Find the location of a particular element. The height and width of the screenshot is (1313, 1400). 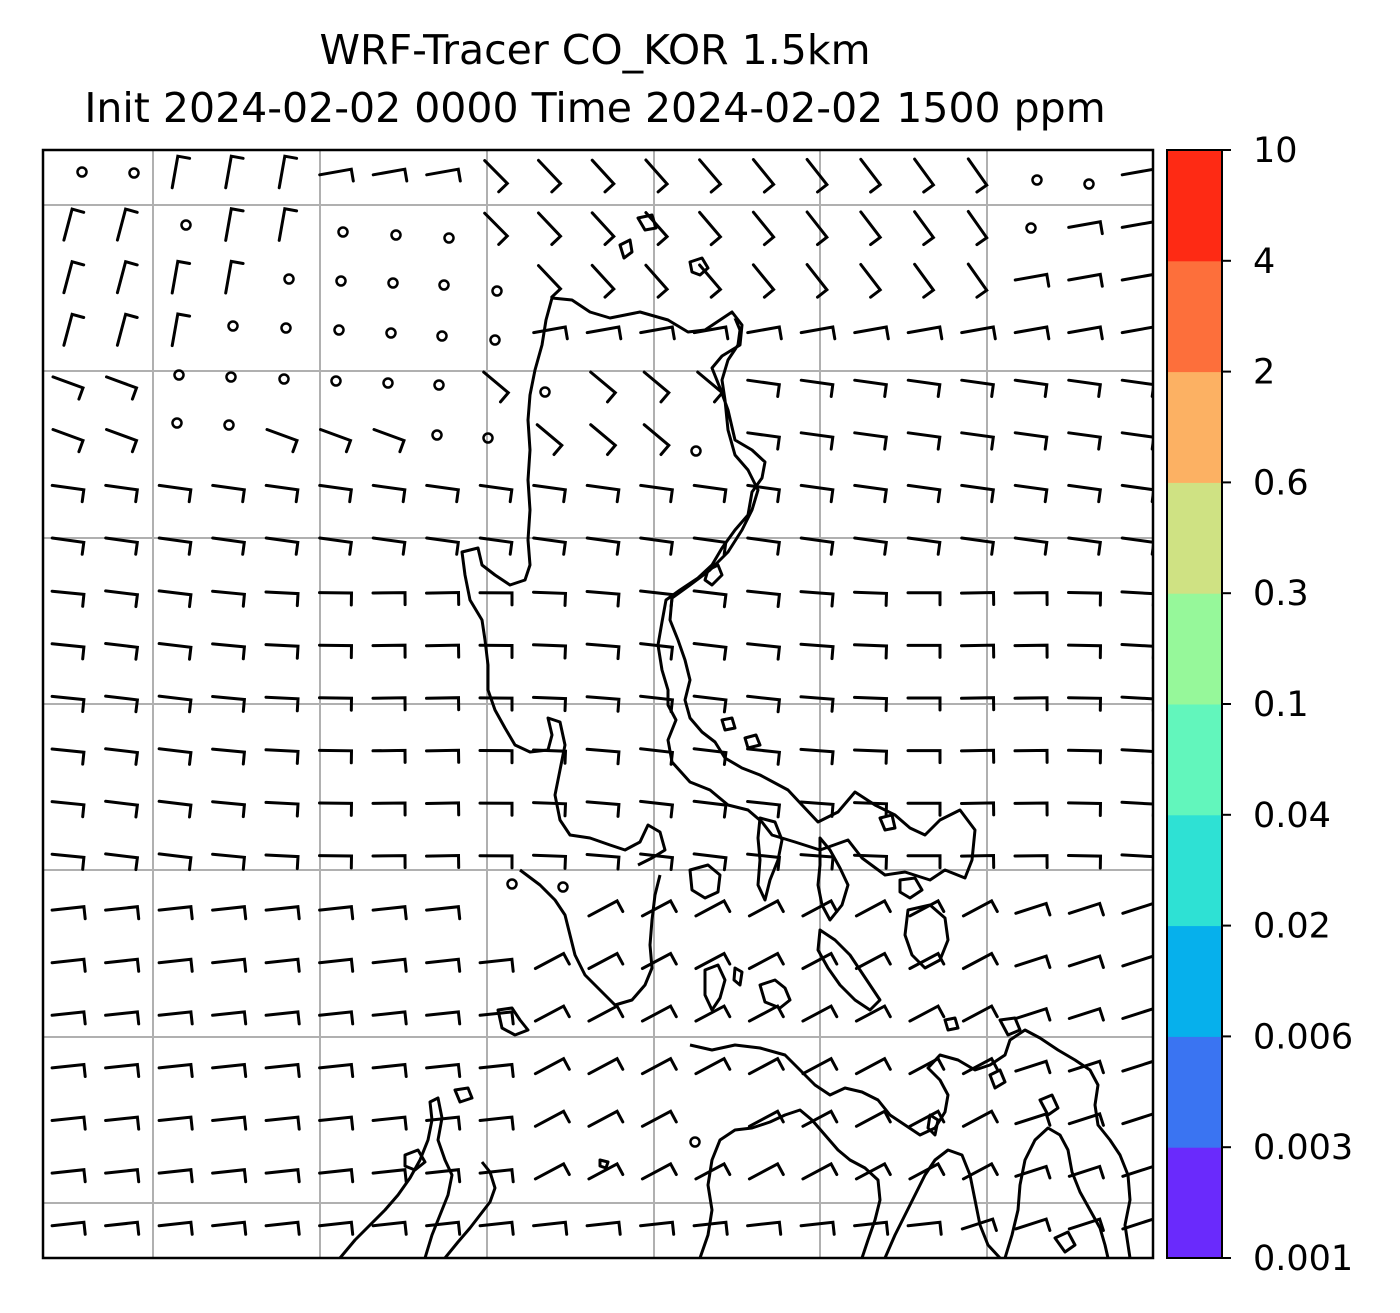

colorbar-tick-label: 0.6 is located at coordinates (1281, 483).